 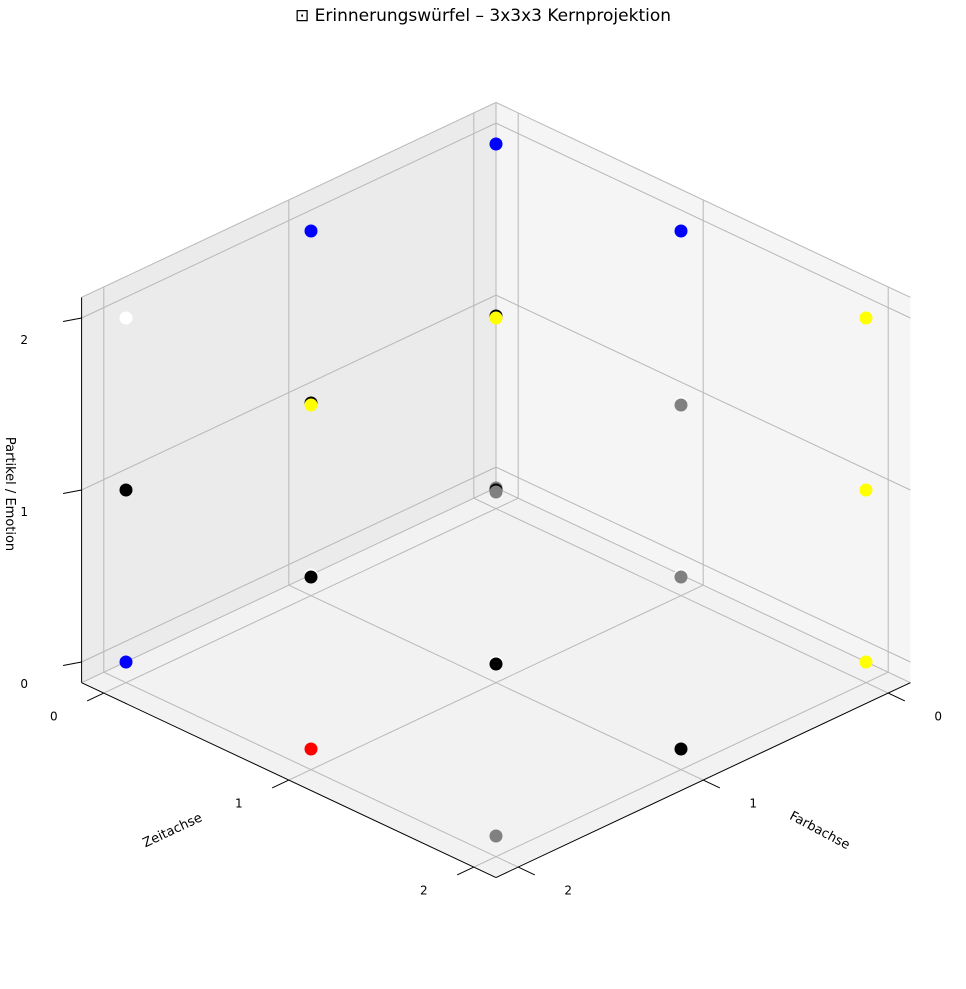 What do you see at coordinates (173, 831) in the screenshot?
I see `x-axis-label: Zeitachse` at bounding box center [173, 831].